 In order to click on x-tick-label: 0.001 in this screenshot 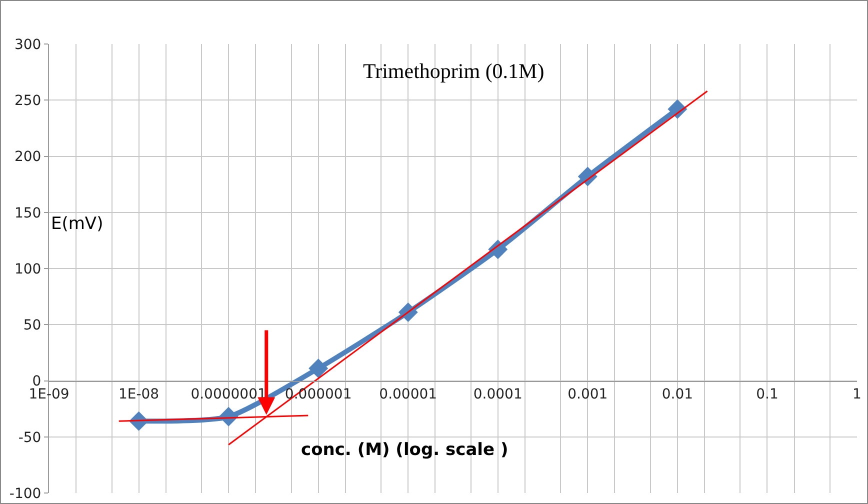, I will do `click(588, 394)`.